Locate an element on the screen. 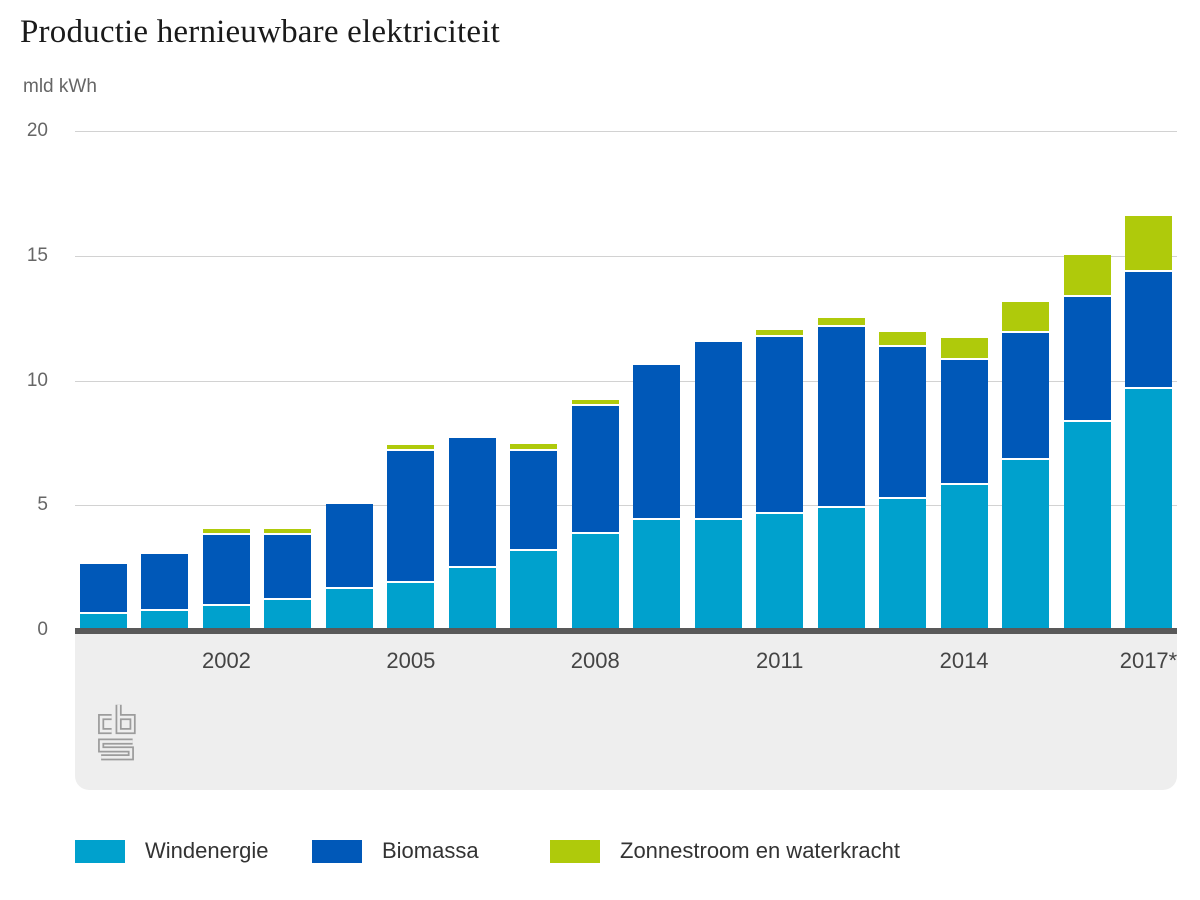  bar-2005 is located at coordinates (411, 537).